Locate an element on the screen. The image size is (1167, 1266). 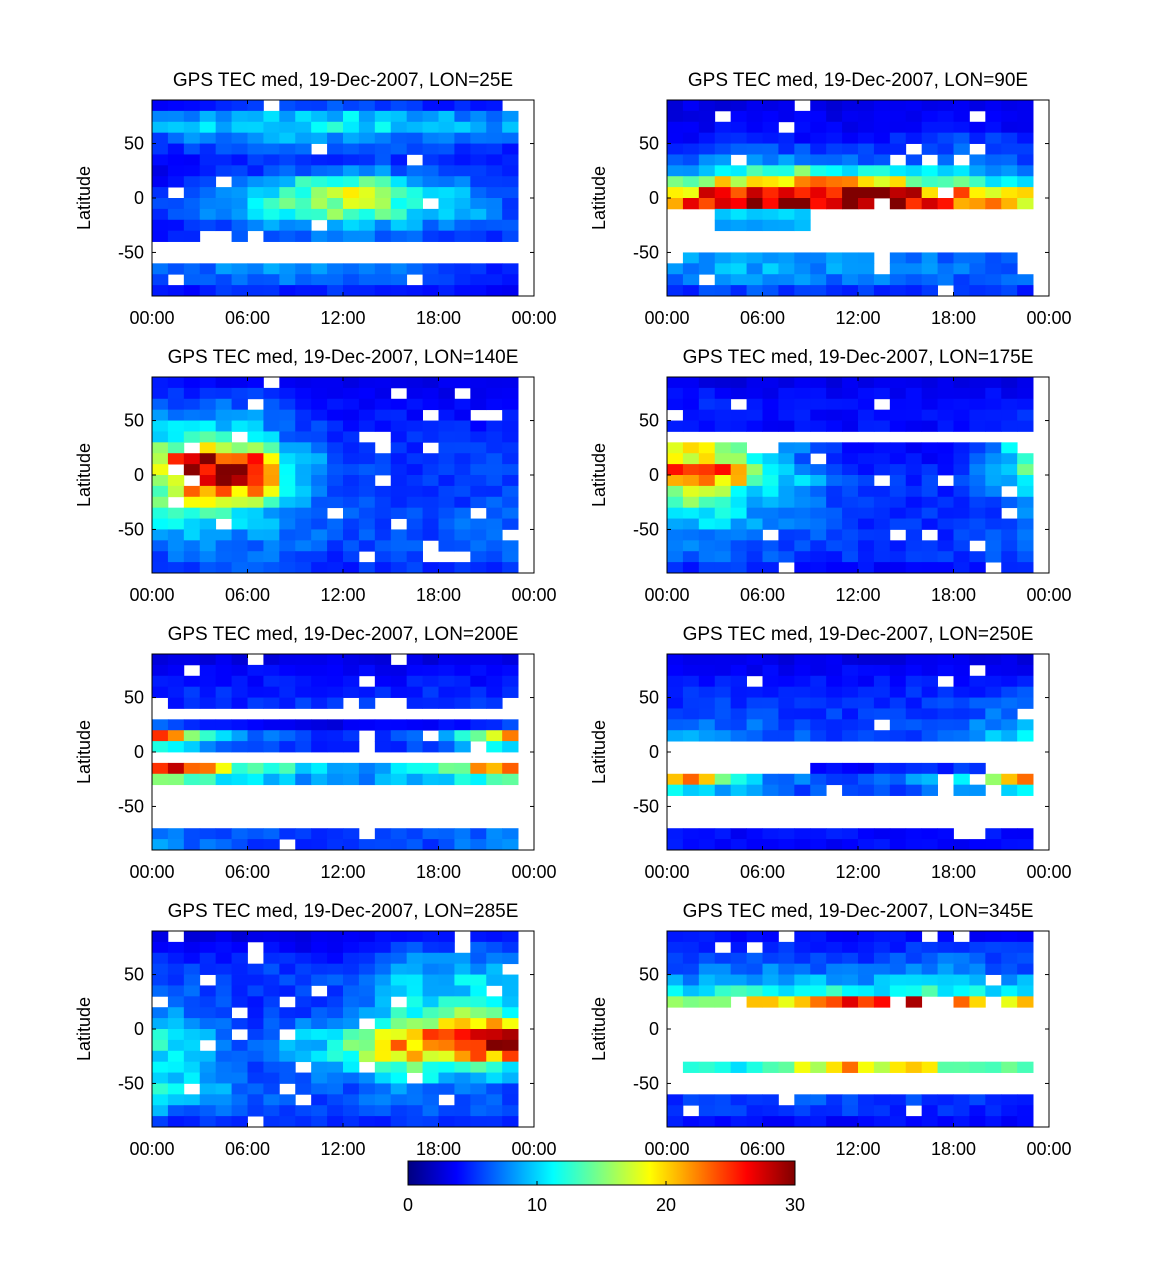
y-tick-label: 0 is located at coordinates (654, 198).